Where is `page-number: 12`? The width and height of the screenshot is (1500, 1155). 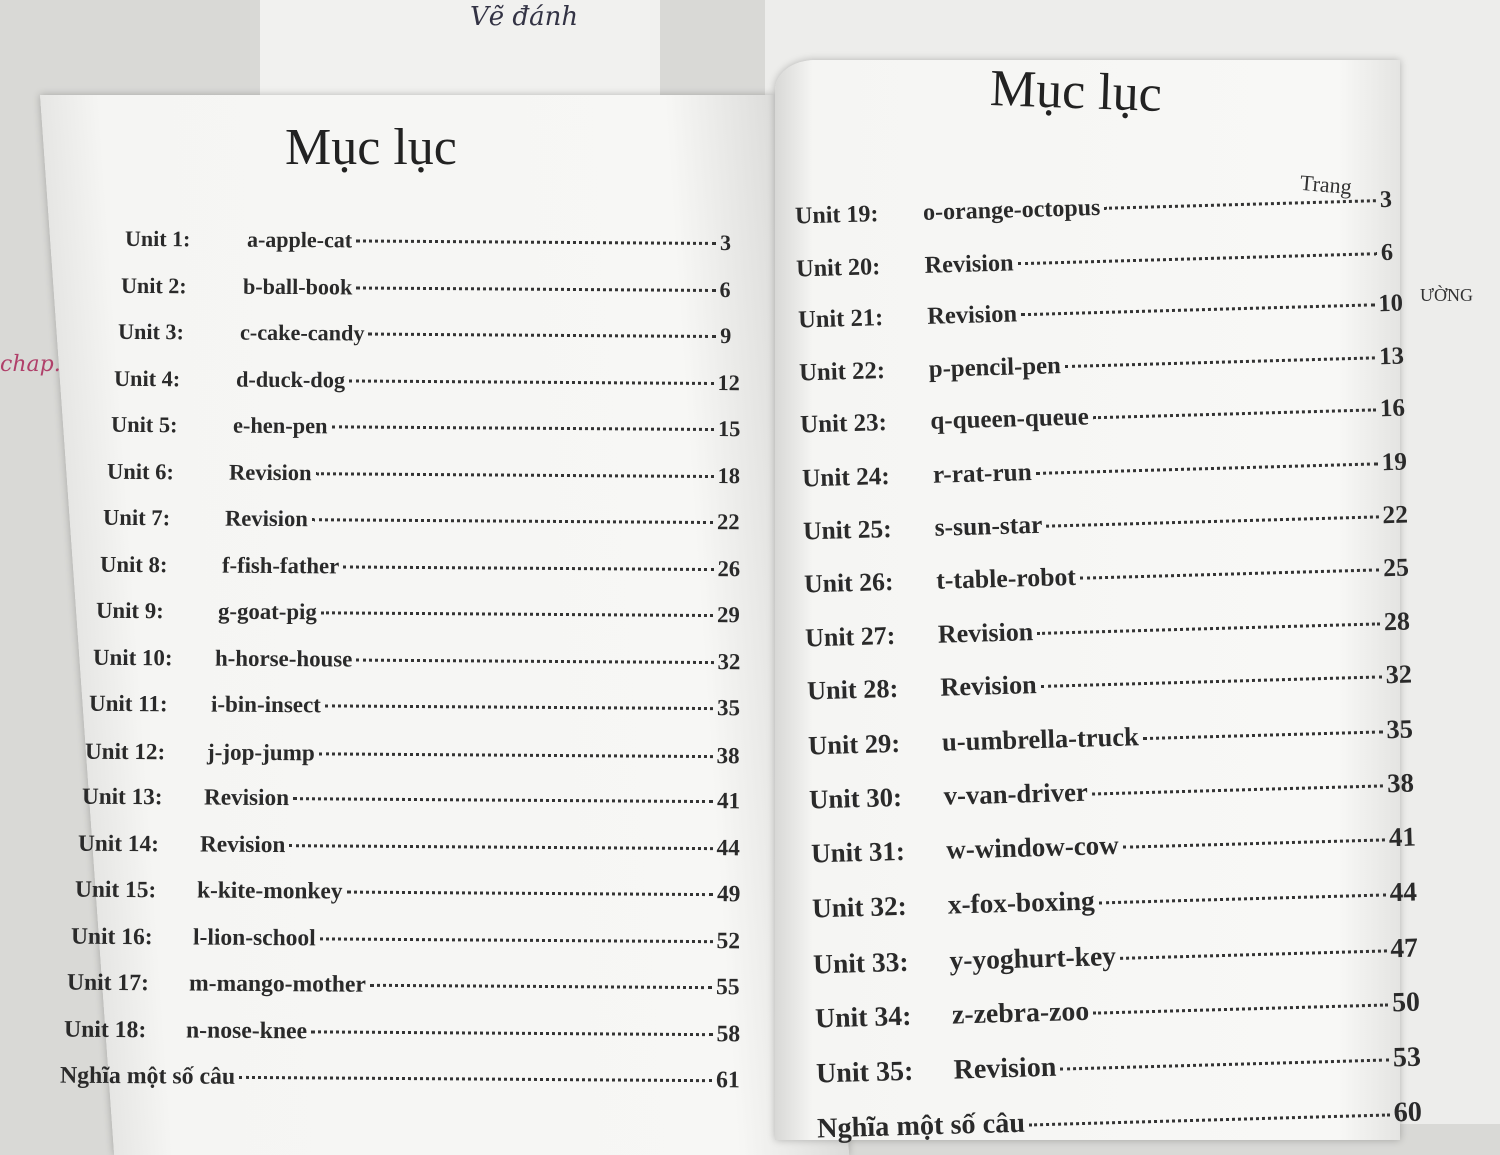 page-number: 12 is located at coordinates (729, 382).